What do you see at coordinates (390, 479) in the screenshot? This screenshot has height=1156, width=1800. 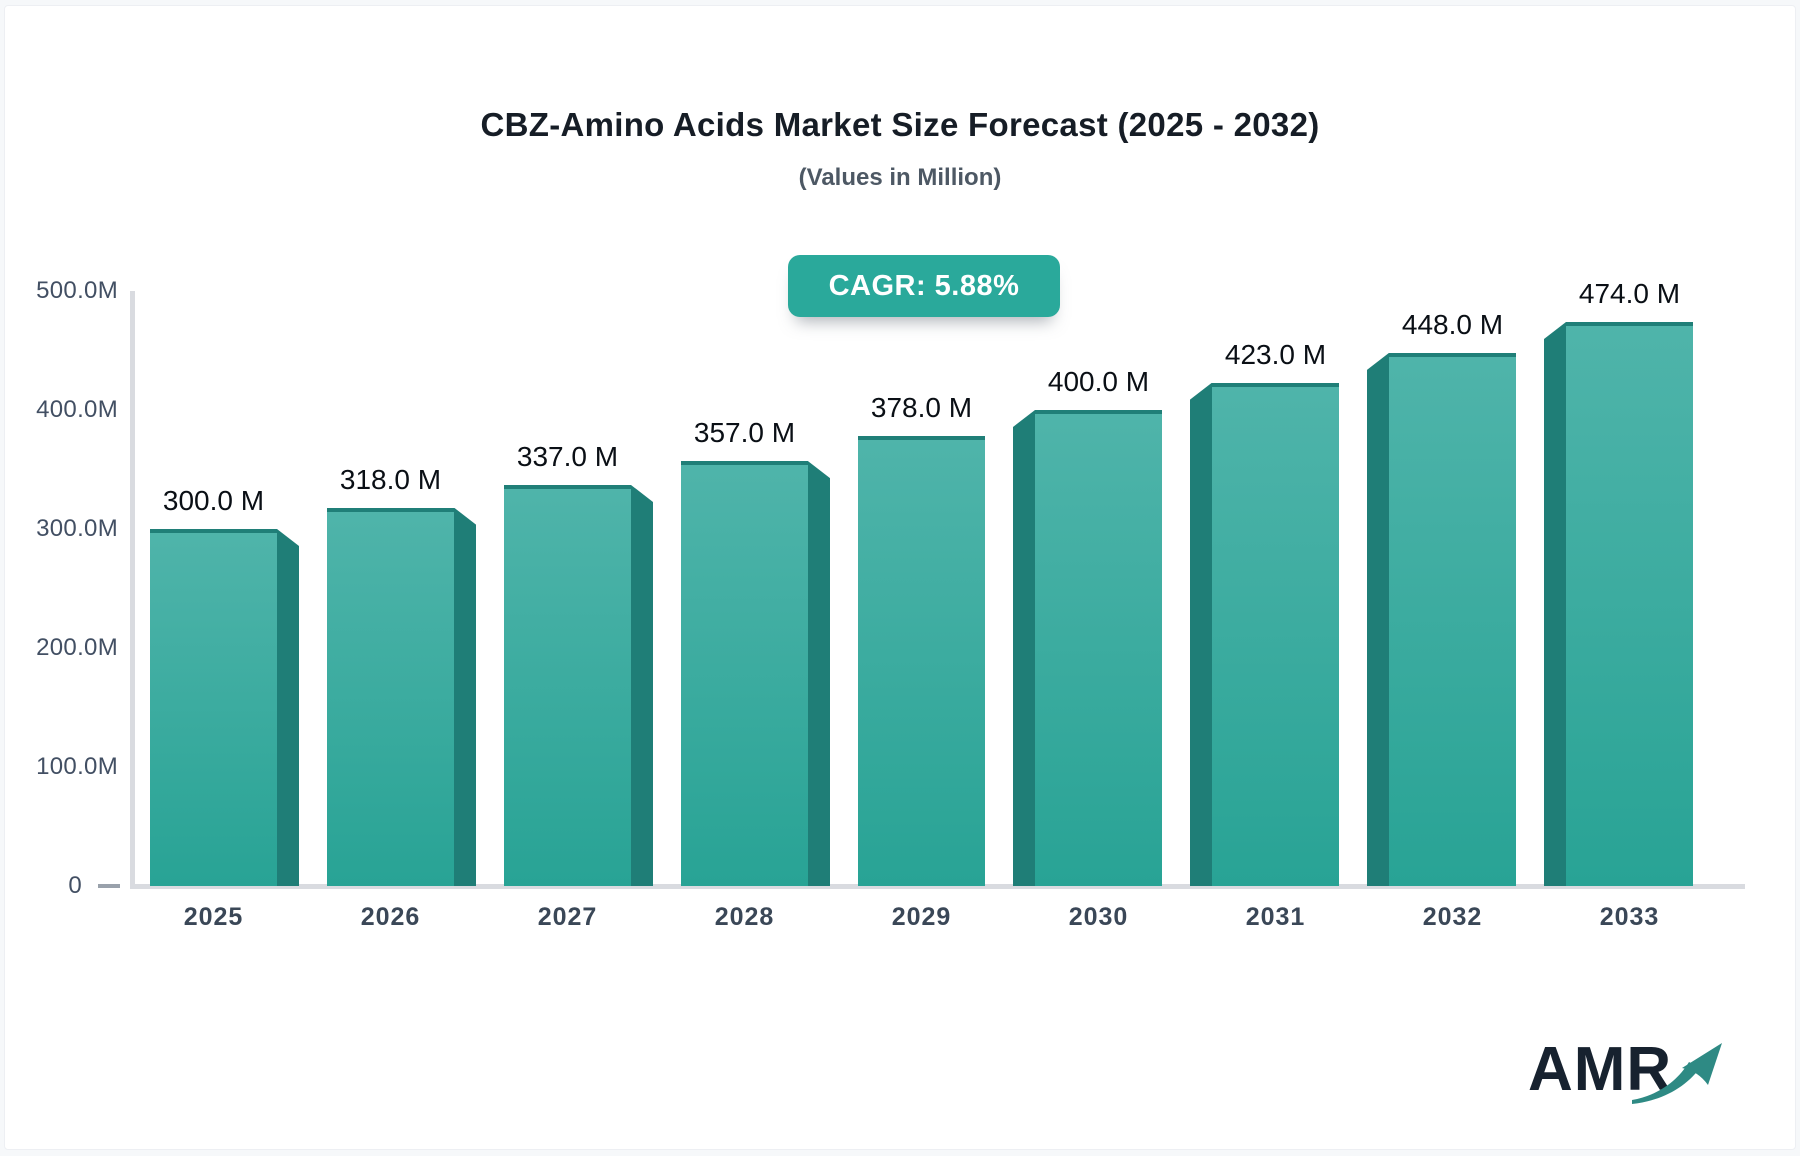 I see `bar-value-label: 318.0 M` at bounding box center [390, 479].